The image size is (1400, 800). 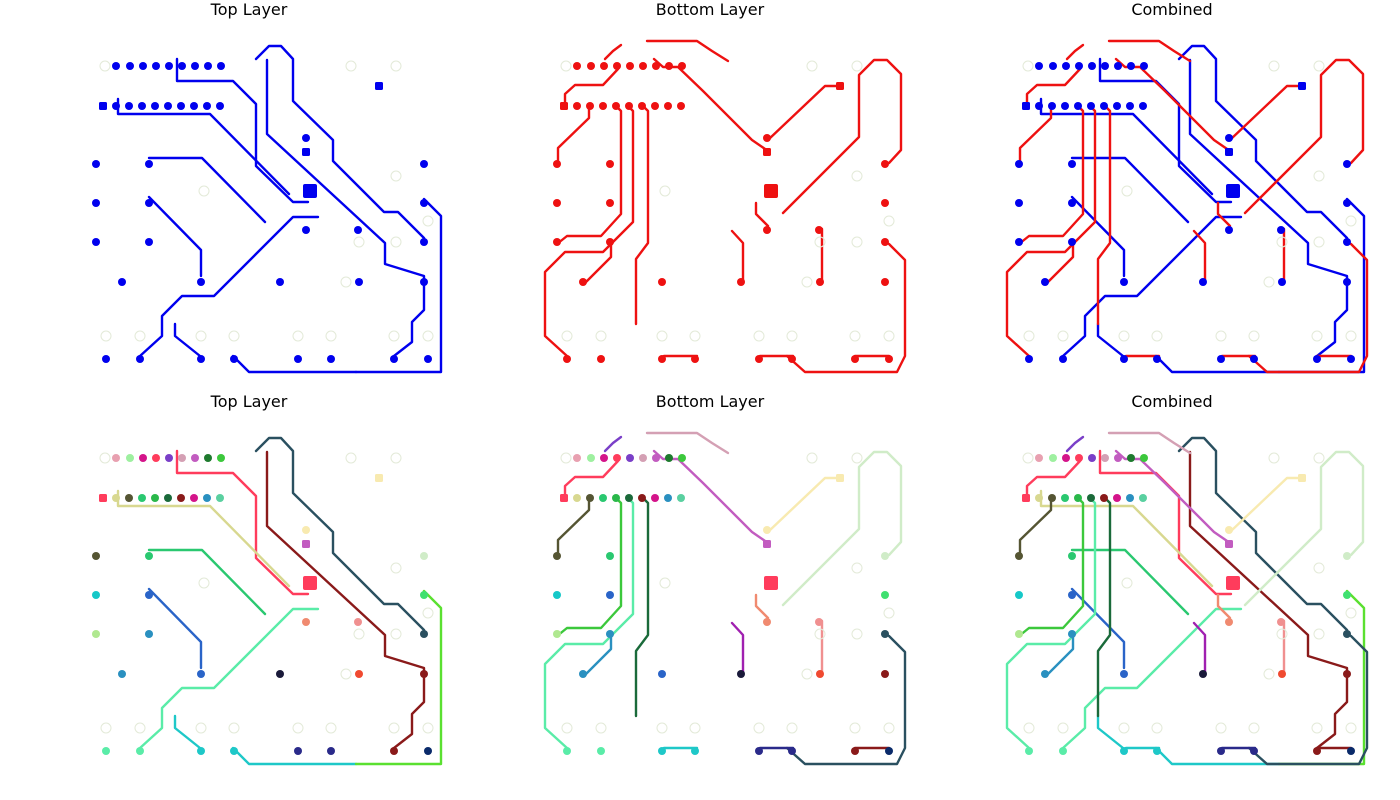 What do you see at coordinates (249, 9) in the screenshot?
I see `panel-title: Top Layer` at bounding box center [249, 9].